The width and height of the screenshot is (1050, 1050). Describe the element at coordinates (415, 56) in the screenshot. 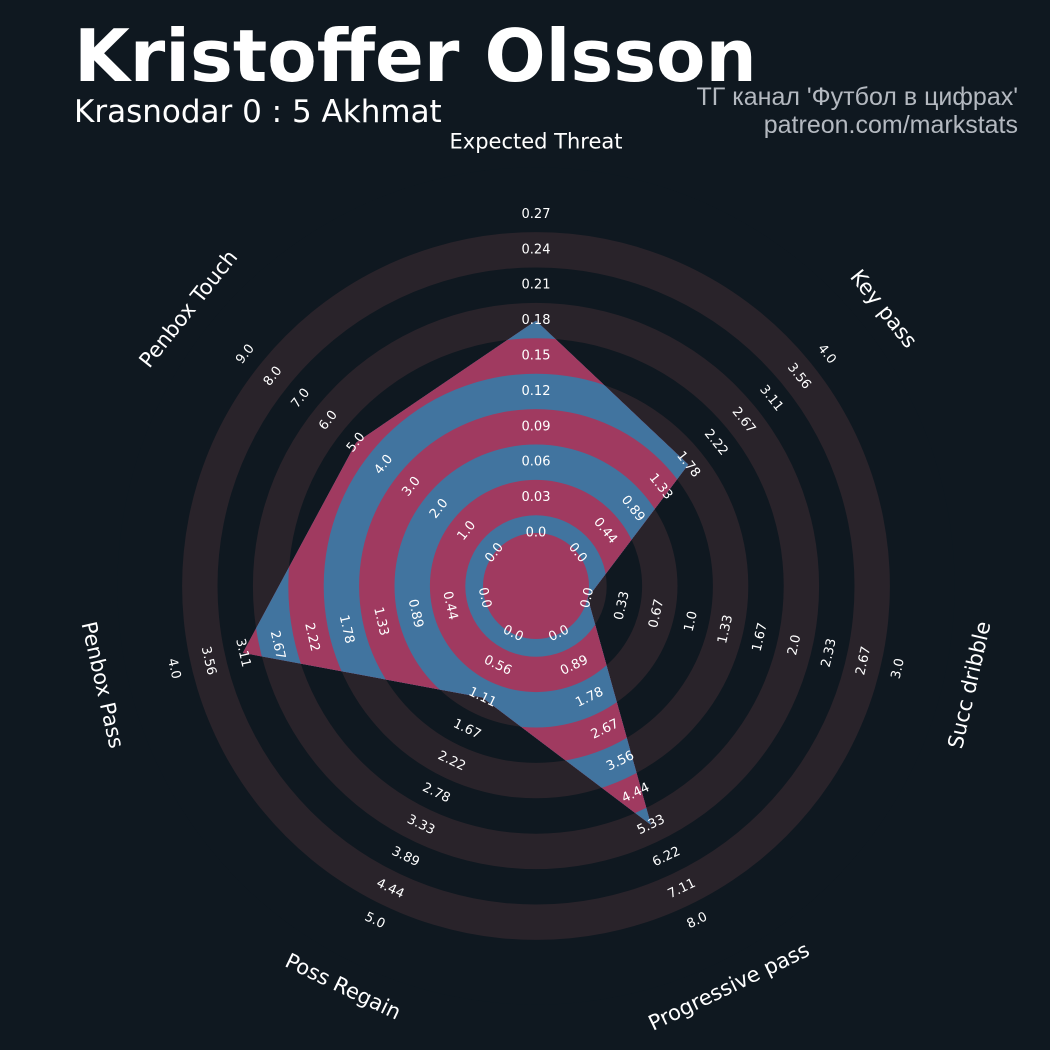

I see `chart-title: Kristoffer Olsson` at that location.